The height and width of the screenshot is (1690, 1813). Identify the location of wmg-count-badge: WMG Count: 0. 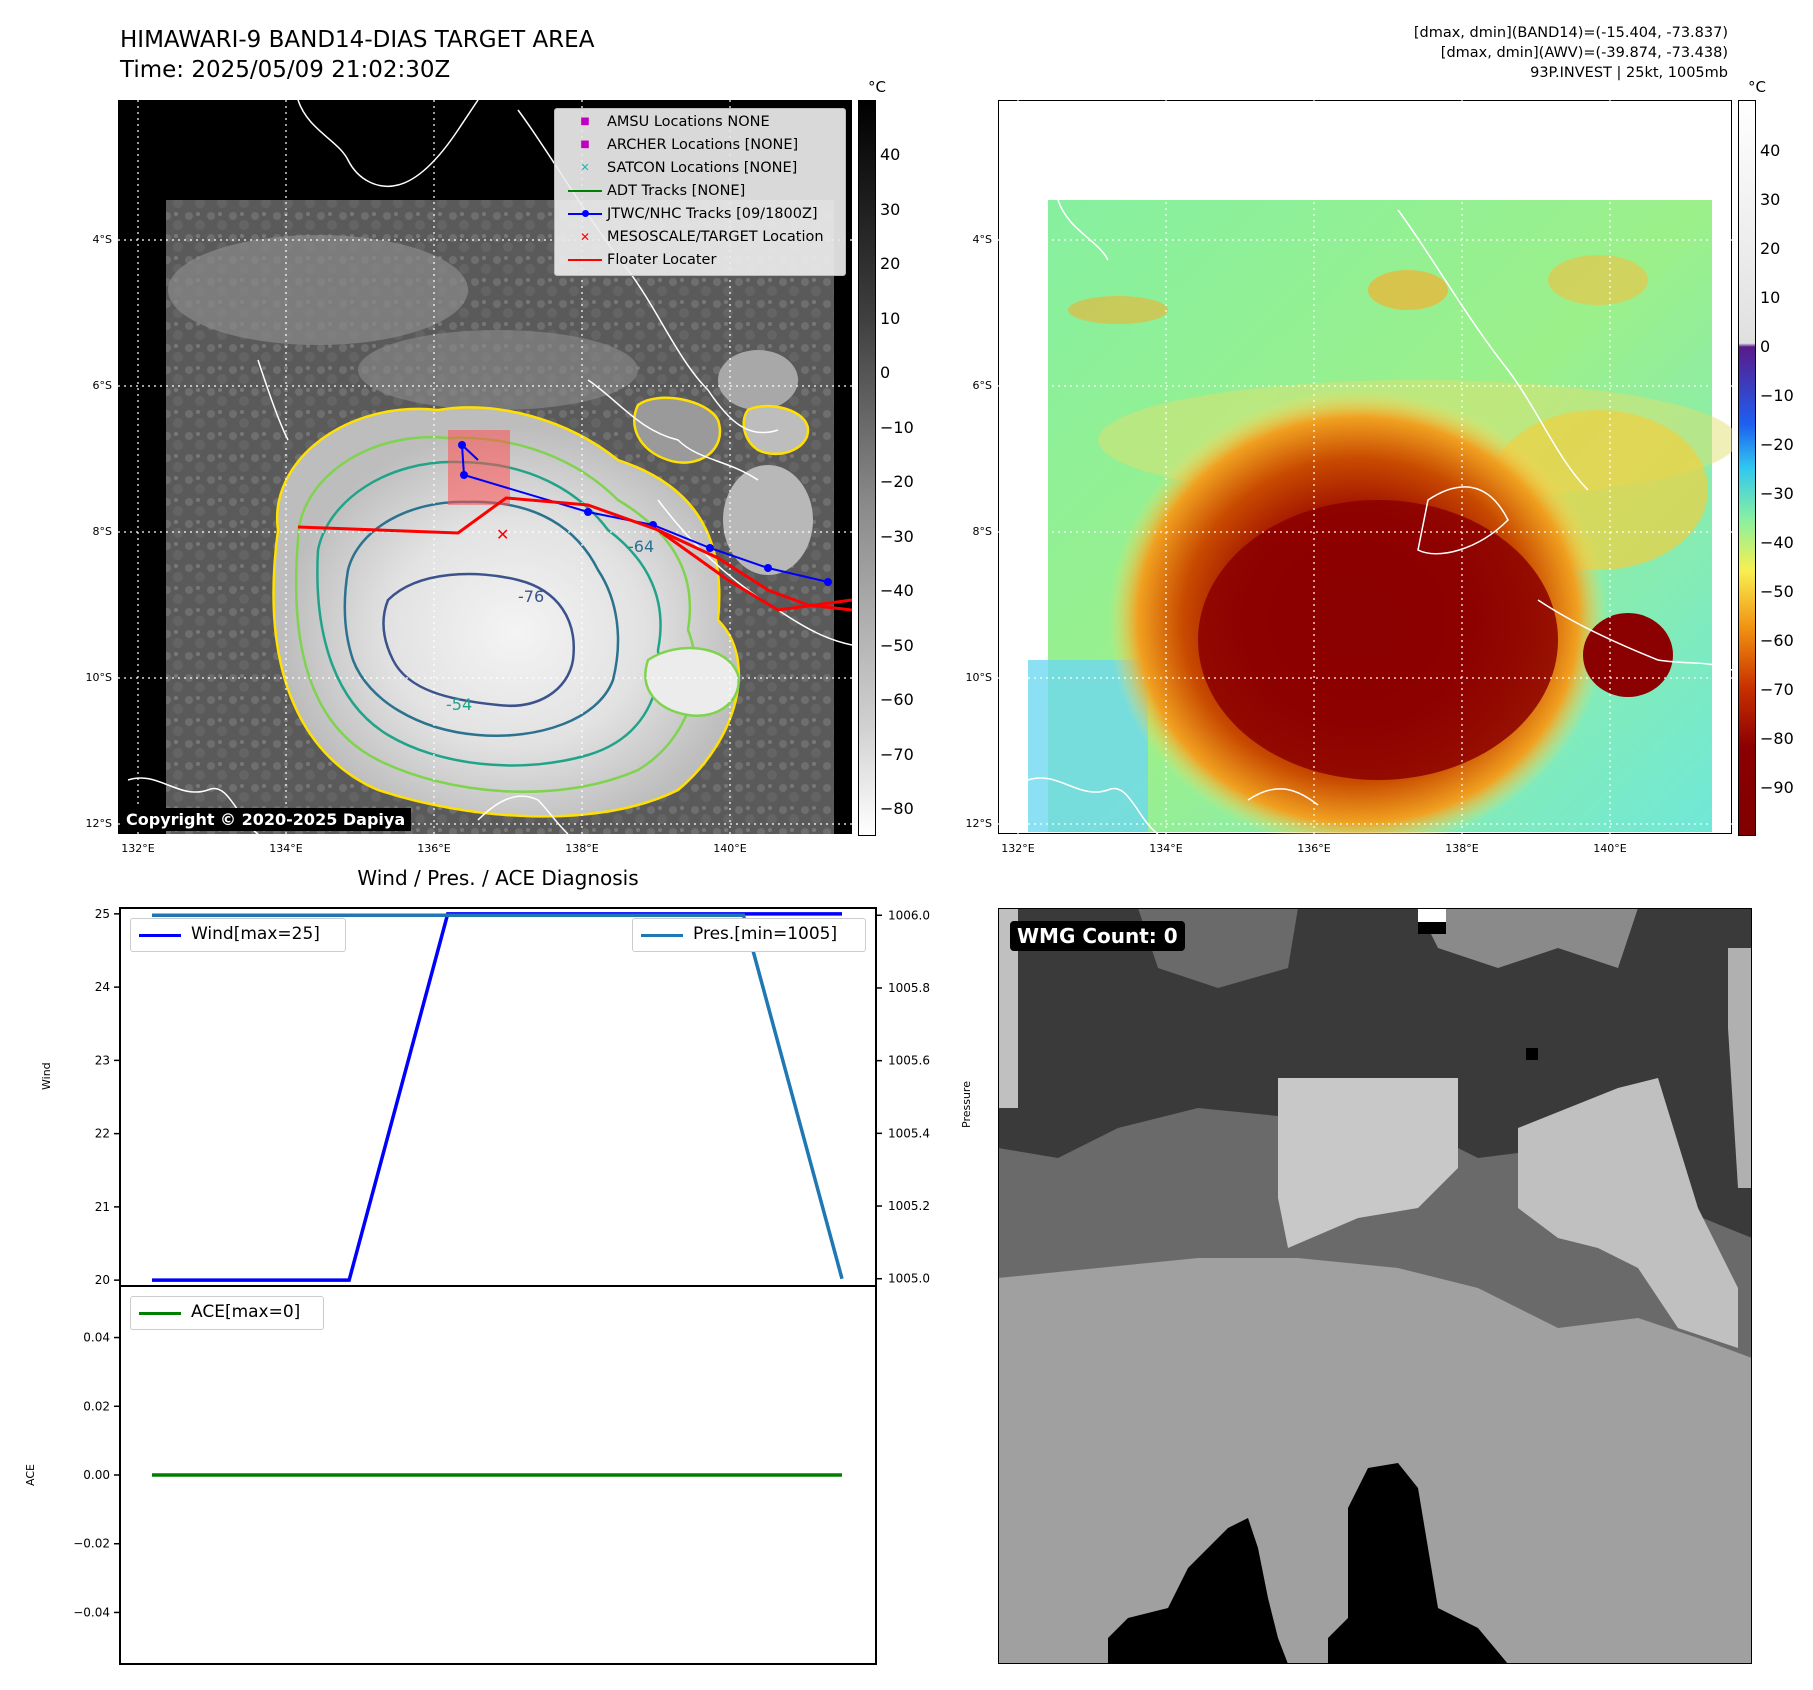
(1097, 936).